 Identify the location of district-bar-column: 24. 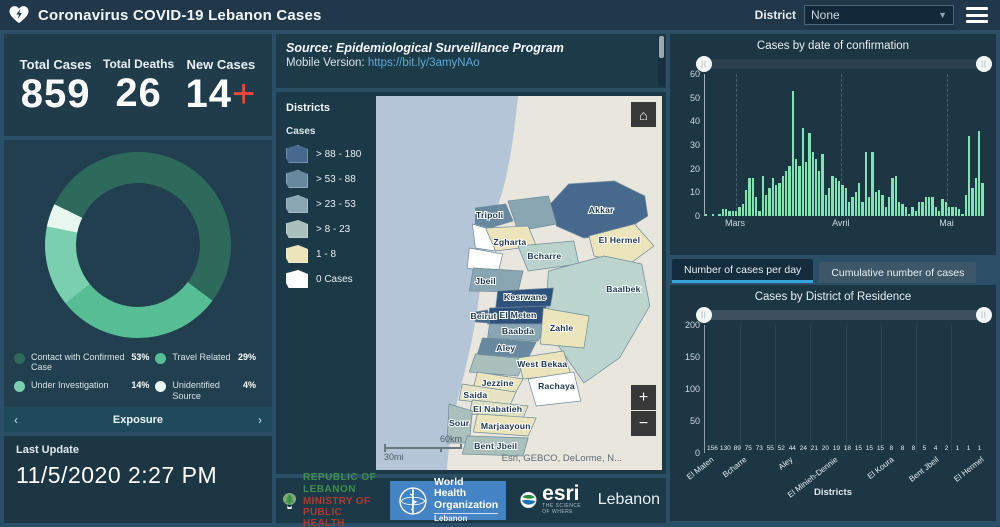
(803, 449).